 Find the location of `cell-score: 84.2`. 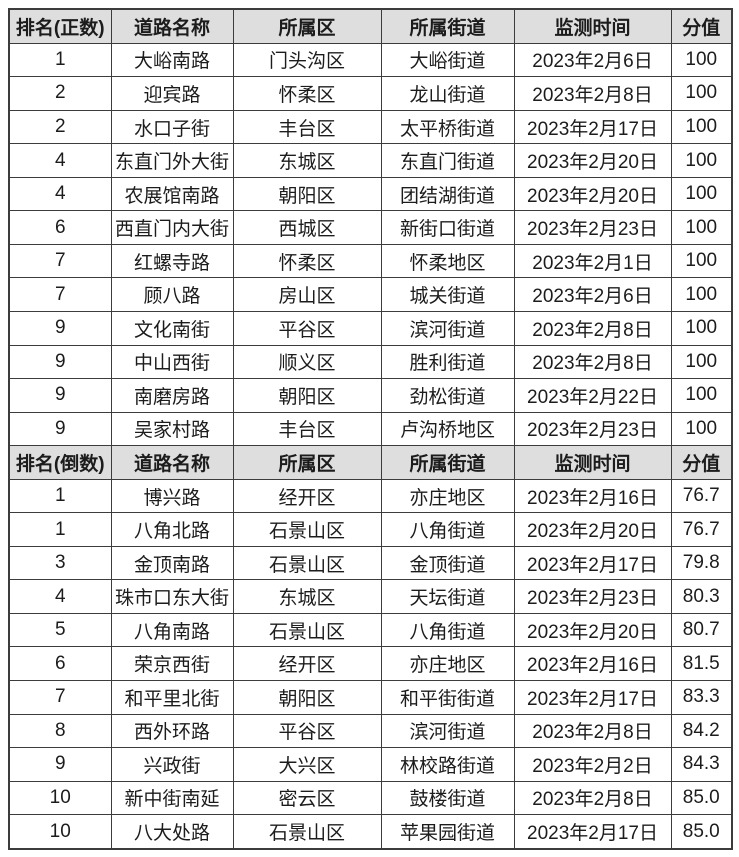

cell-score: 84.2 is located at coordinates (701, 731).